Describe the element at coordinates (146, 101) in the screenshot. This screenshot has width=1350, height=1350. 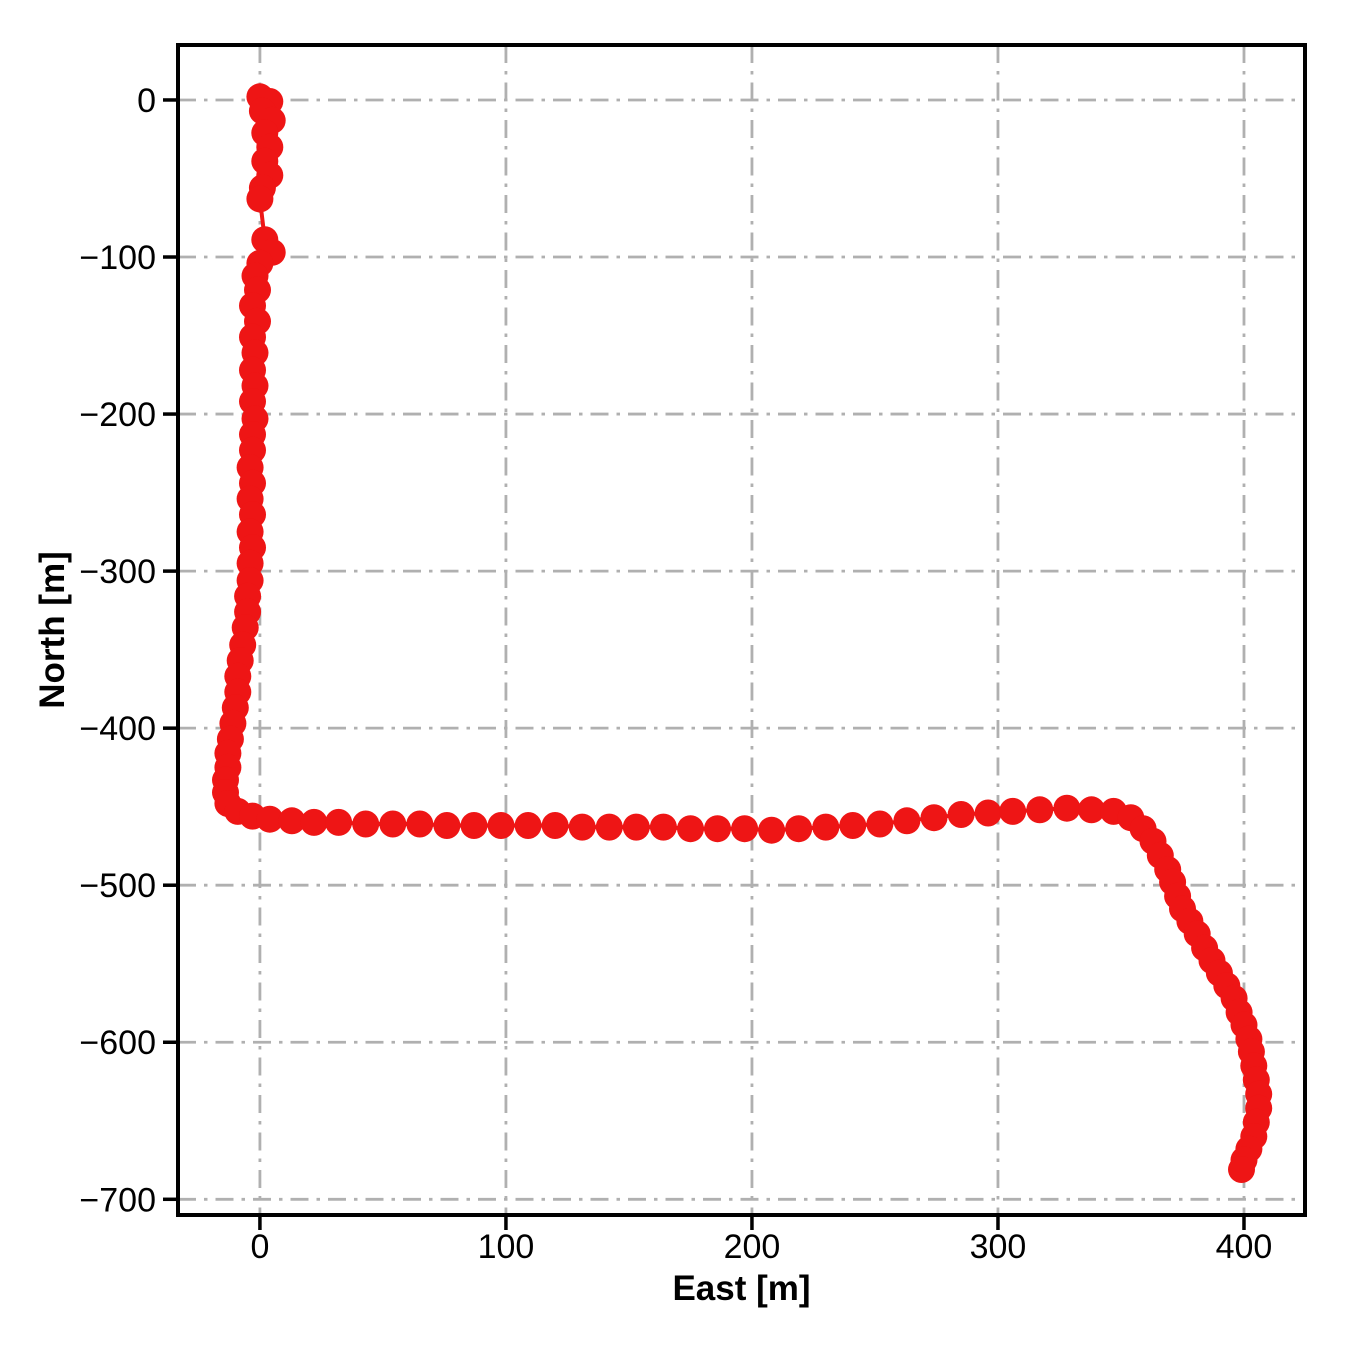
I see `y-tick-label: 0` at that location.